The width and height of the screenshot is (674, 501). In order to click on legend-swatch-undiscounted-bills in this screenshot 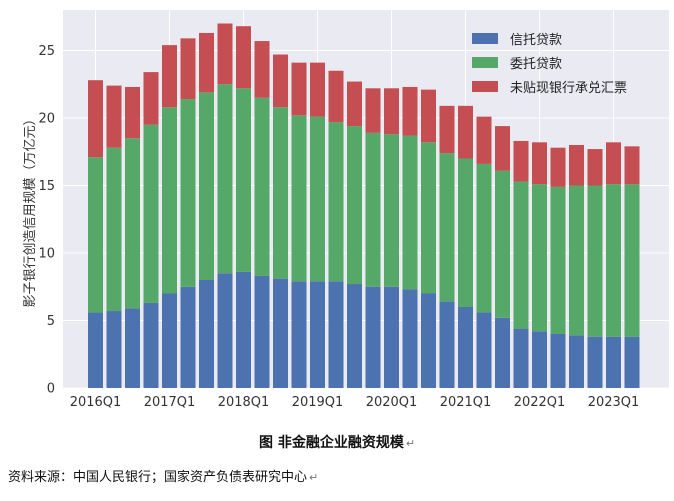, I will do `click(485, 86)`.